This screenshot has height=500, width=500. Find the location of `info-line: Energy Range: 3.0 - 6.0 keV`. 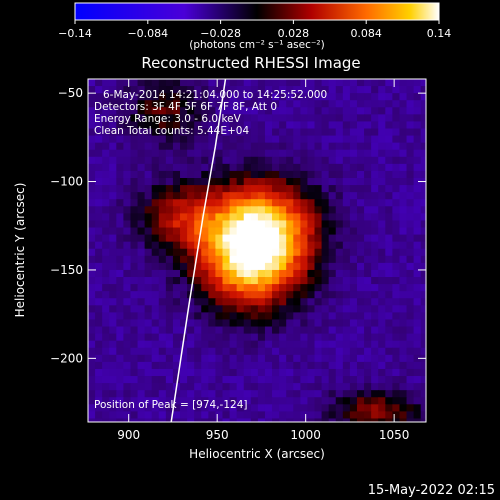

info-line: Energy Range: 3.0 - 6.0 keV is located at coordinates (168, 119).